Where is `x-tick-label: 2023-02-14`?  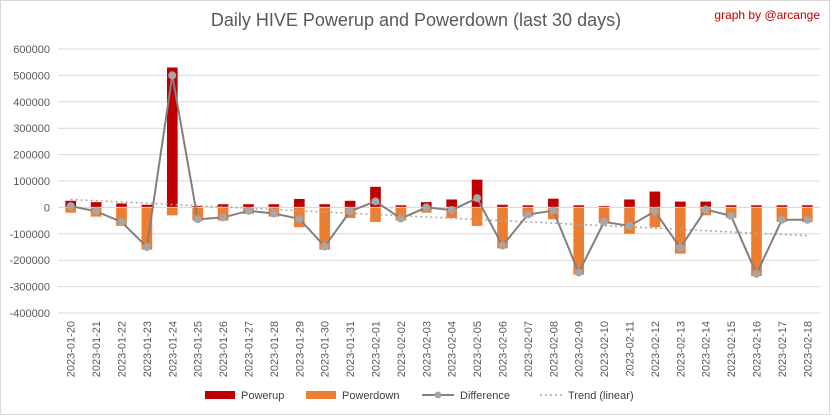
x-tick-label: 2023-02-14 is located at coordinates (707, 349).